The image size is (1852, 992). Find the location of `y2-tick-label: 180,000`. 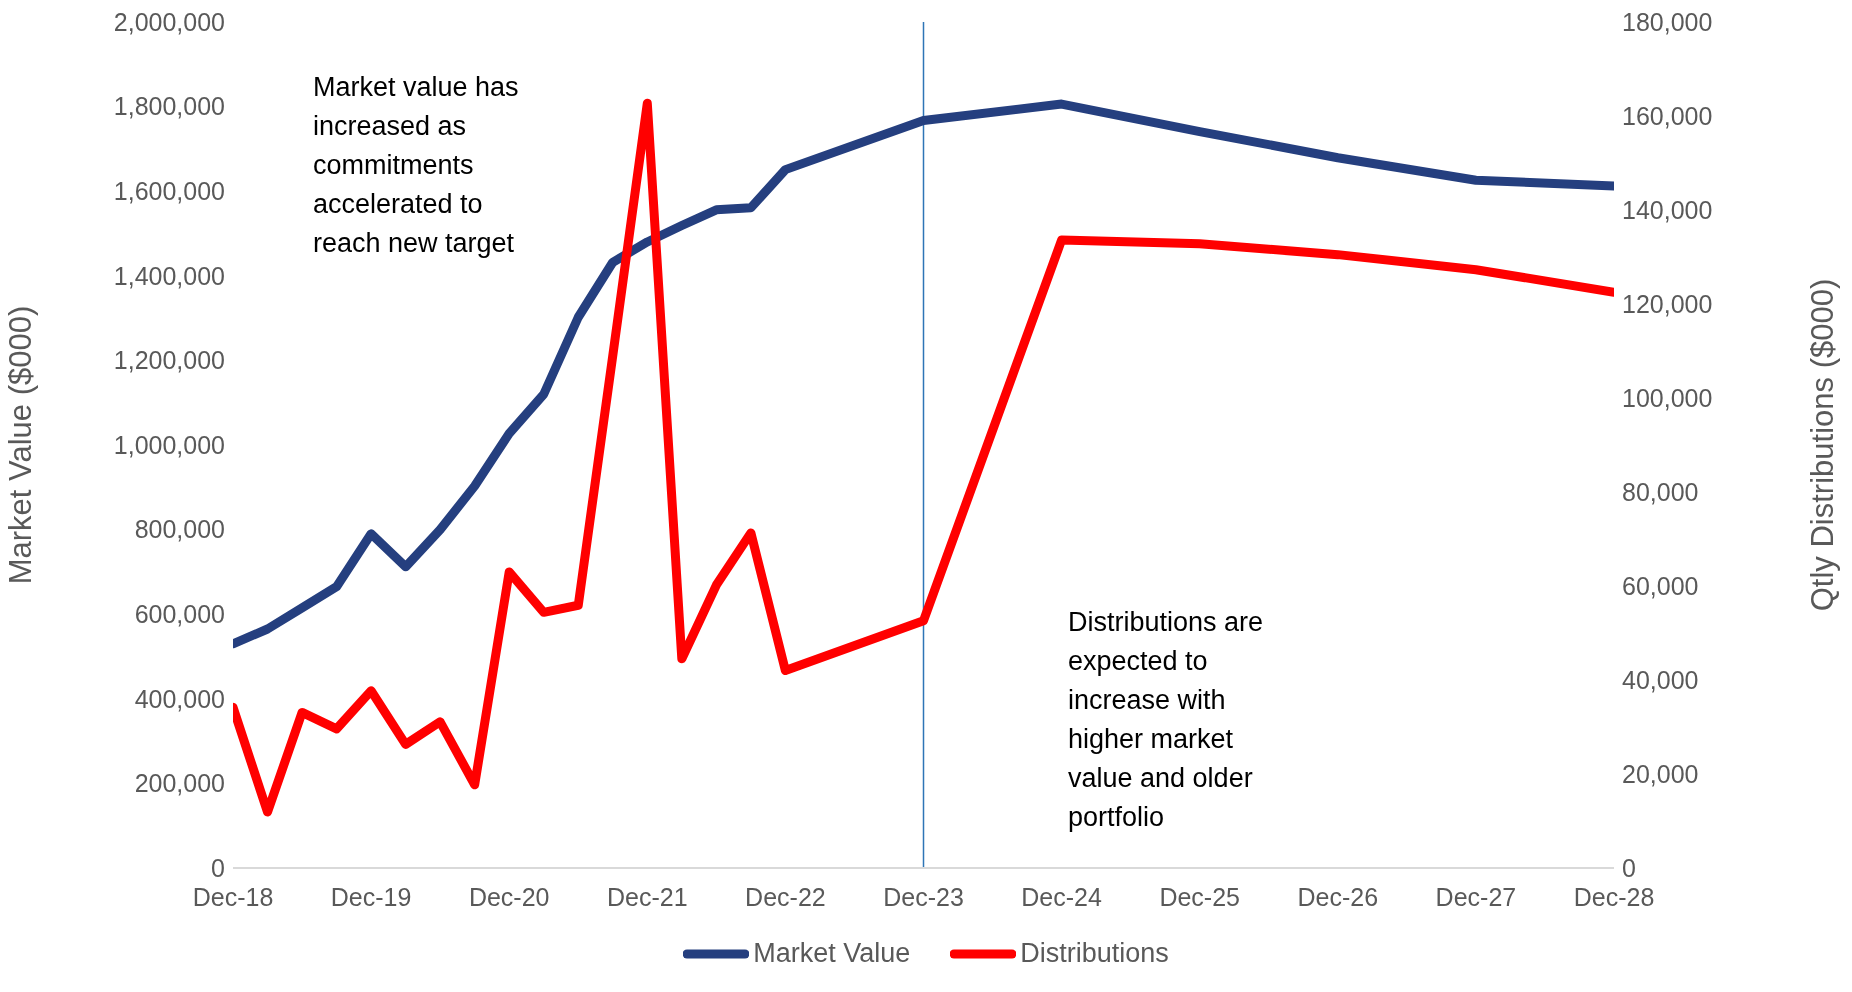

y2-tick-label: 180,000 is located at coordinates (1667, 21).